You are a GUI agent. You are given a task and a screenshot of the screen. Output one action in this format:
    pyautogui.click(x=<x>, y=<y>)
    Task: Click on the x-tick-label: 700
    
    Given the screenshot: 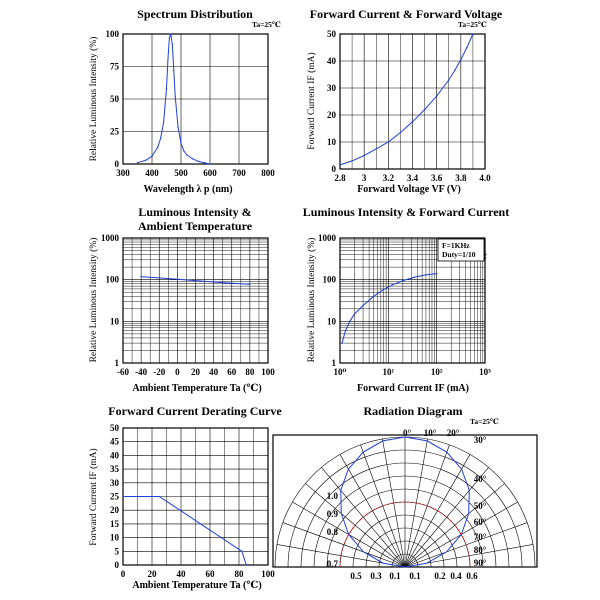 What is the action you would take?
    pyautogui.click(x=239, y=173)
    